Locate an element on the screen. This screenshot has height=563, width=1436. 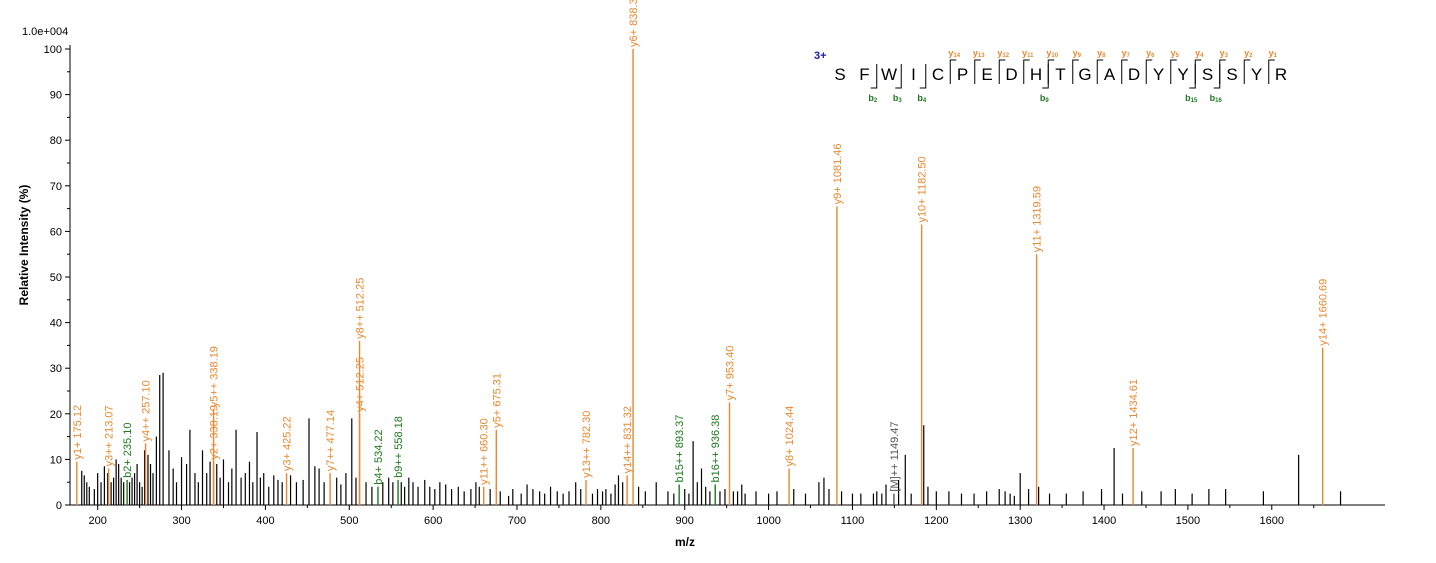
residue-letter: A is located at coordinates (1110, 74).